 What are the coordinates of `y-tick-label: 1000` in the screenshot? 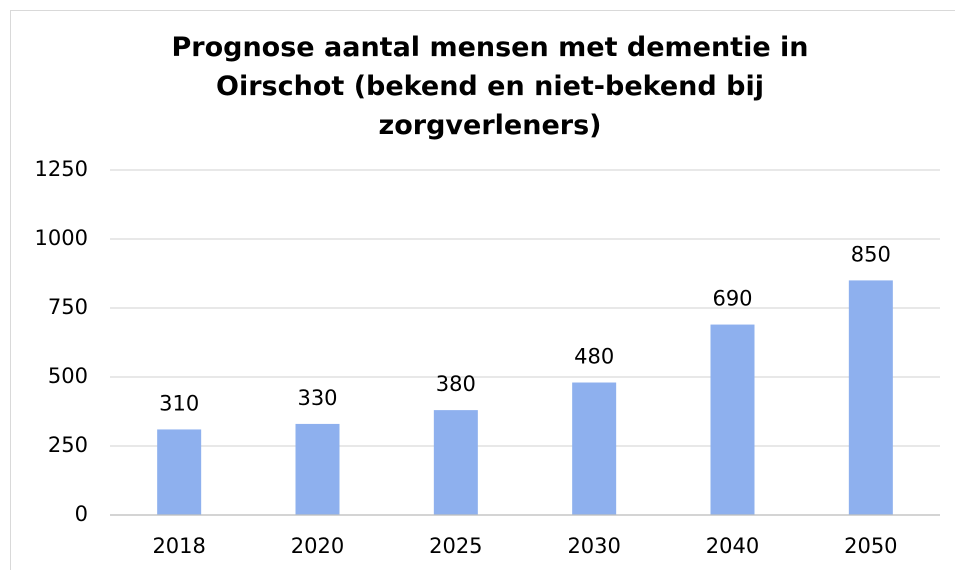 It's located at (61, 238).